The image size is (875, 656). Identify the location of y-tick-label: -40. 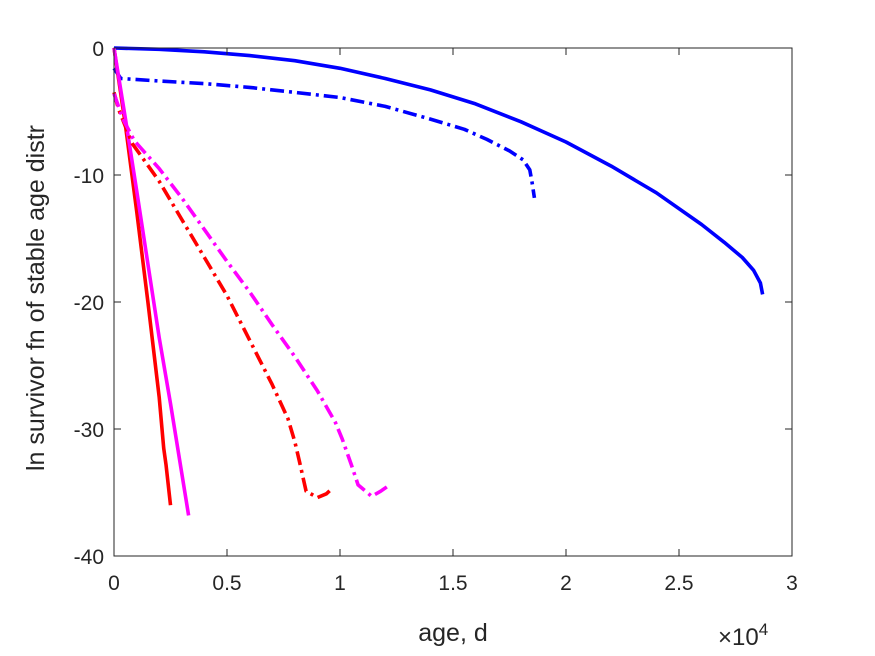
(89, 557).